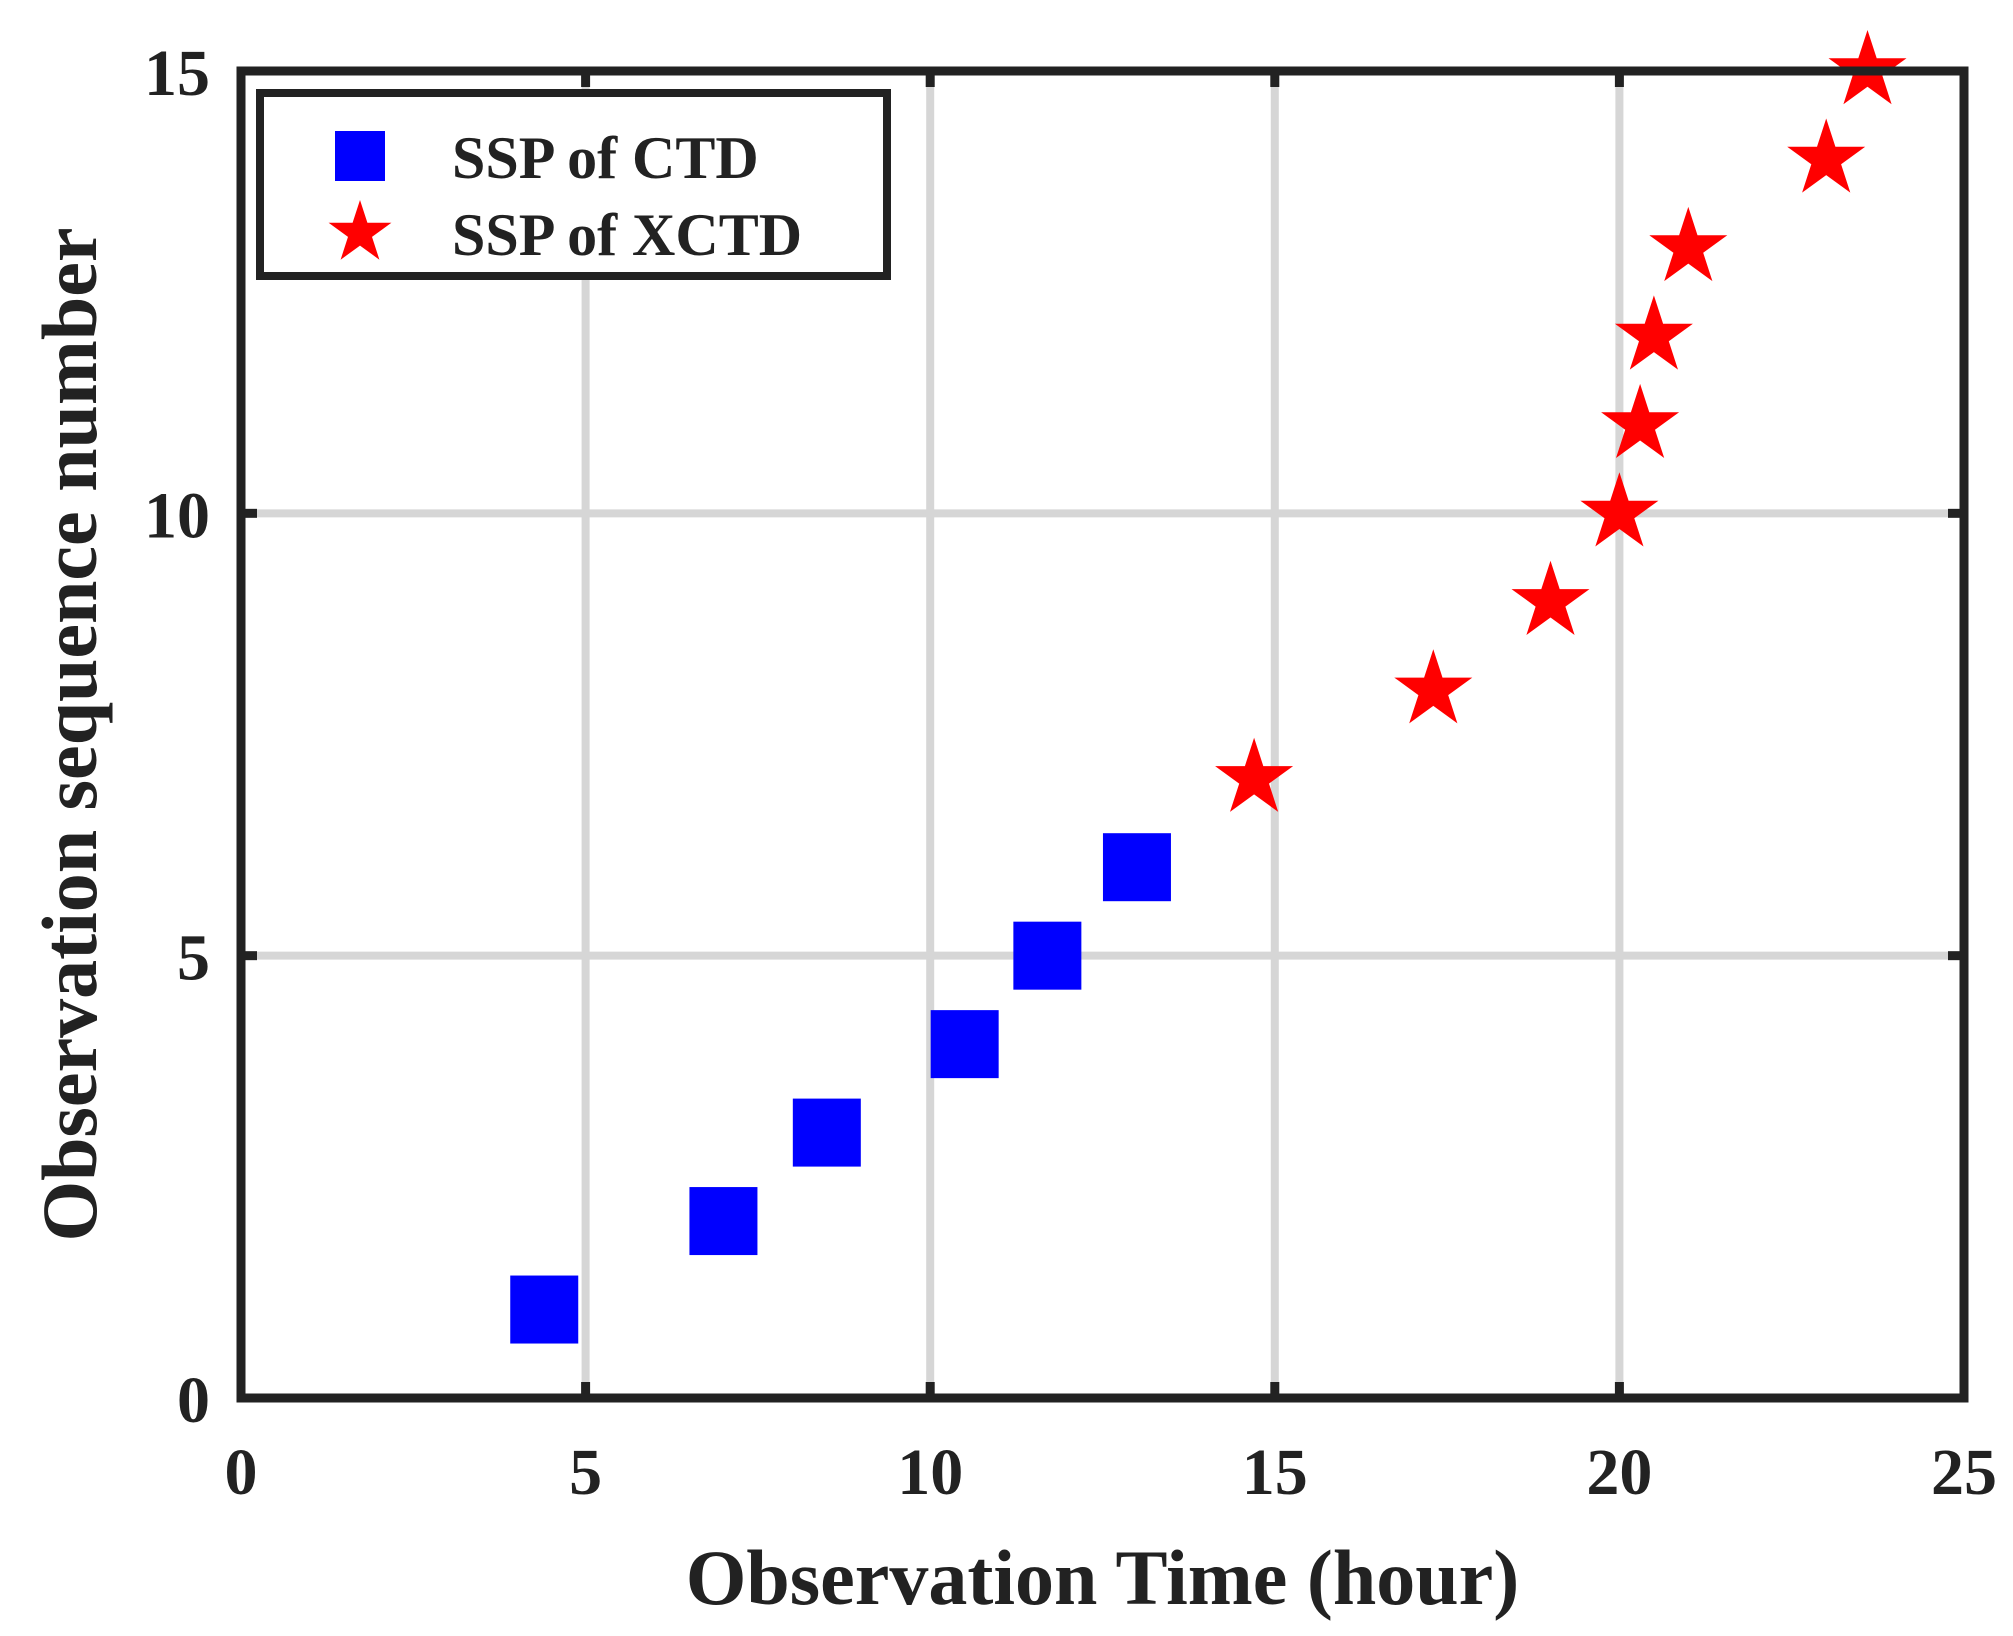 Image resolution: width=2013 pixels, height=1636 pixels. I want to click on legend-marker-xctd, so click(360, 230).